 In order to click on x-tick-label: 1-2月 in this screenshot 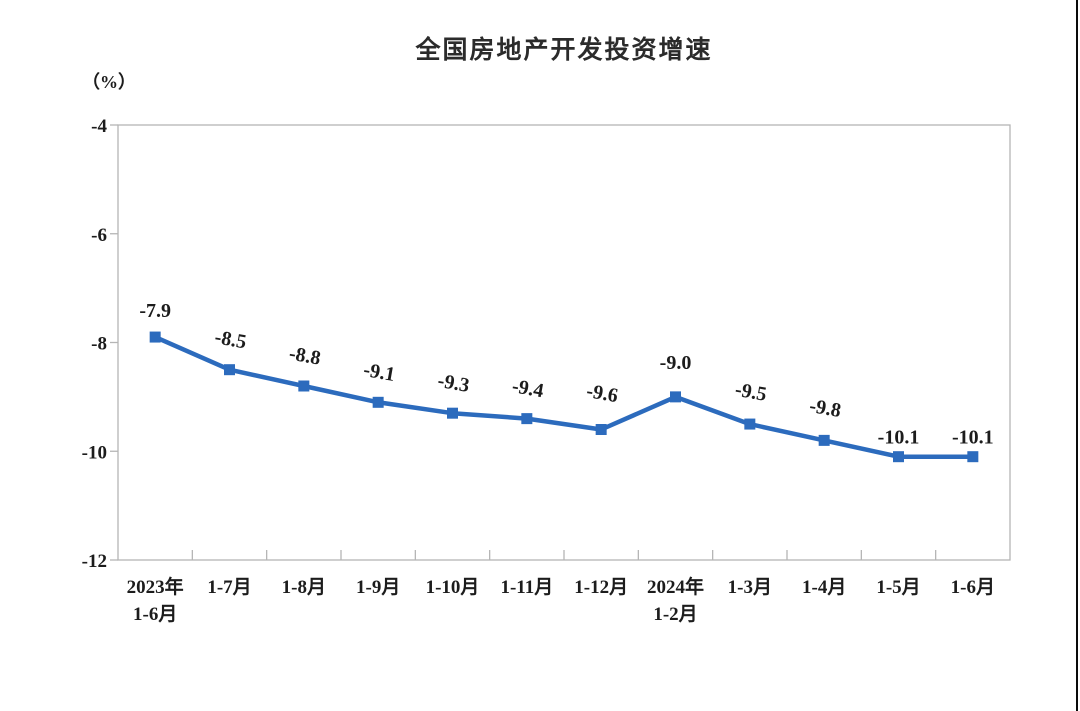, I will do `click(675, 614)`.